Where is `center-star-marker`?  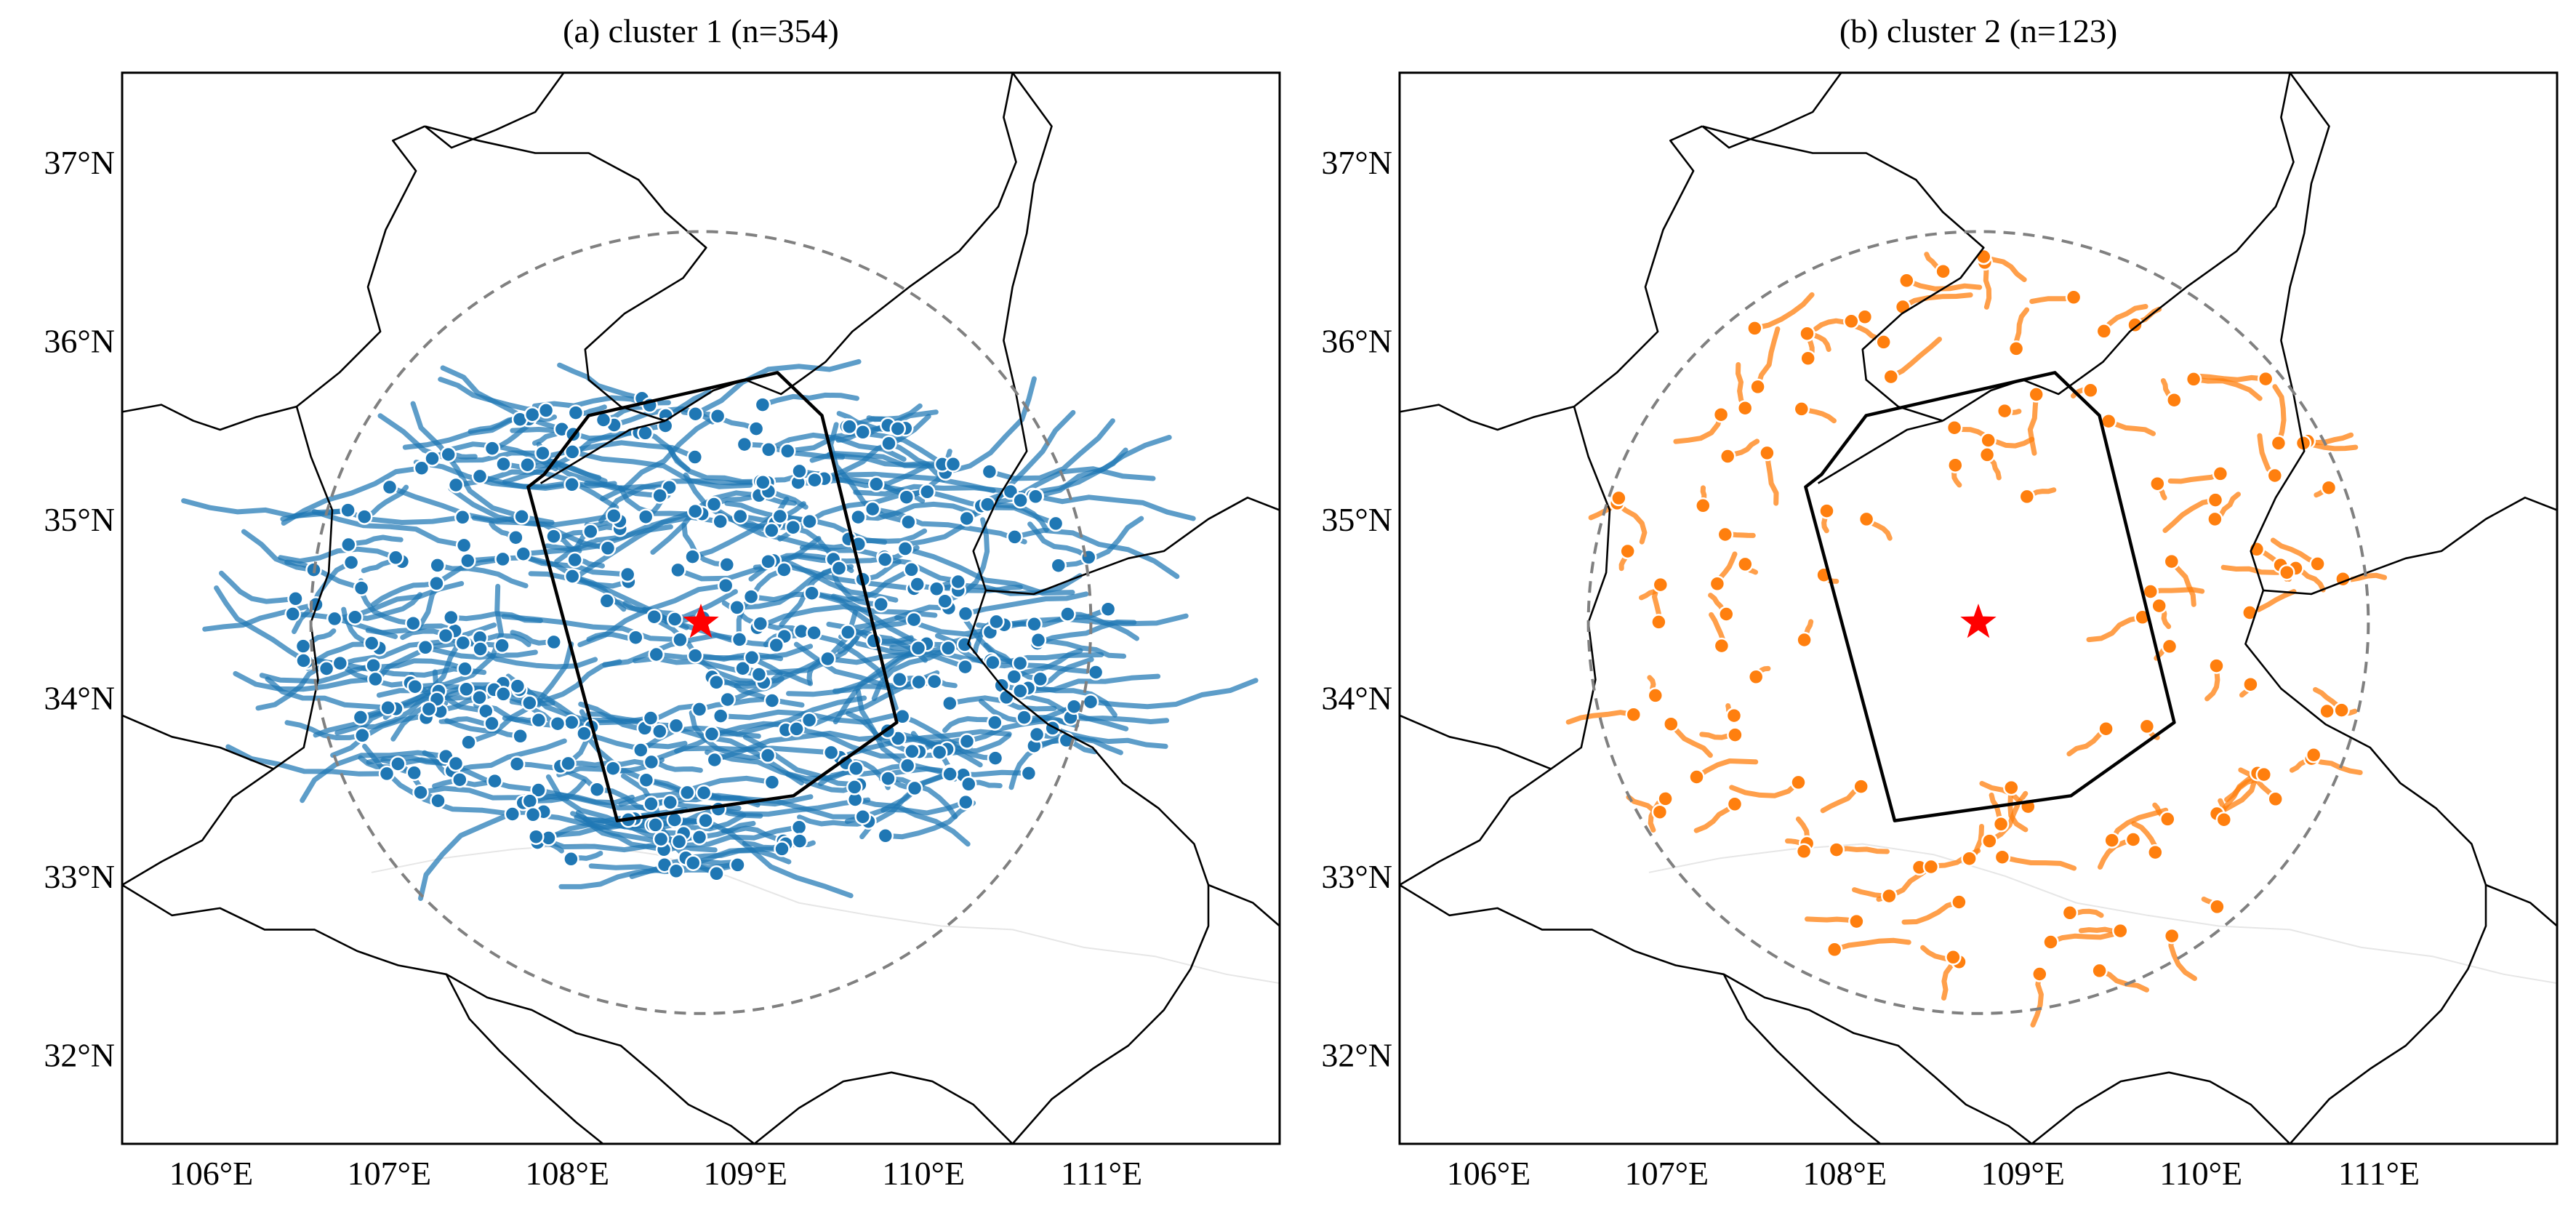
center-star-marker is located at coordinates (701, 621).